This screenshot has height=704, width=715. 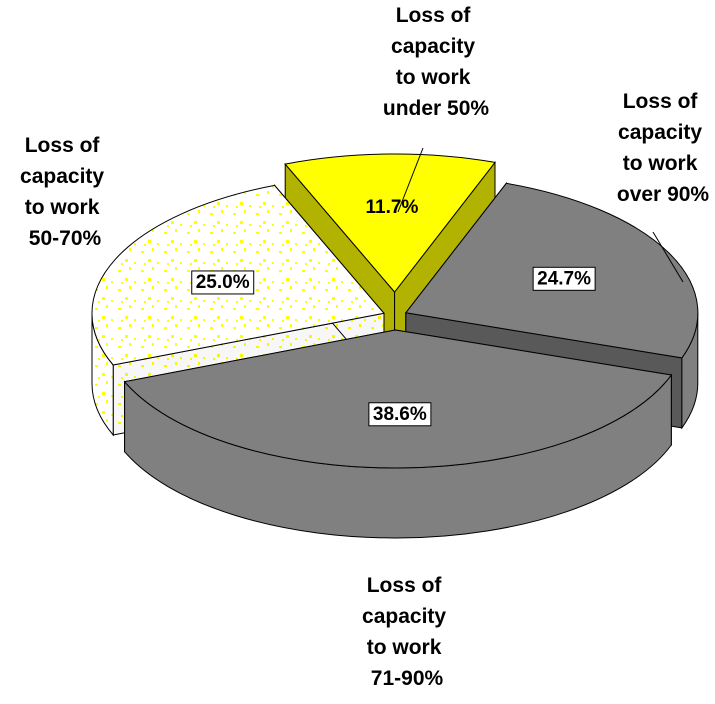 What do you see at coordinates (392, 207) in the screenshot?
I see `value-label: 11.7%` at bounding box center [392, 207].